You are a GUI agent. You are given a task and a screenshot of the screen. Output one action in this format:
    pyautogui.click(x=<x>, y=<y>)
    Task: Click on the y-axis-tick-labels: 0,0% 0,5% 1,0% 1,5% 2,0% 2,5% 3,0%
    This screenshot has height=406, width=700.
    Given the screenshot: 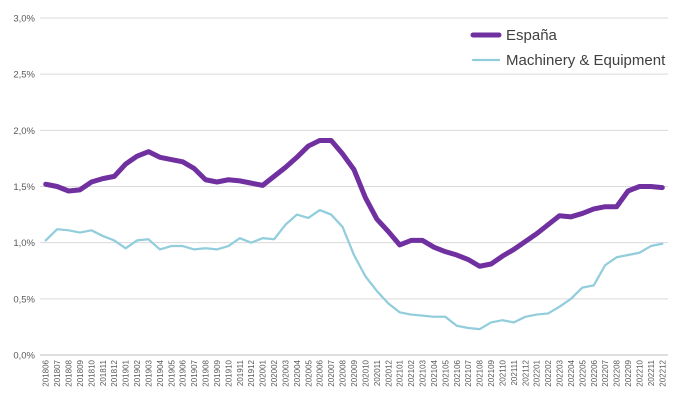 What is the action you would take?
    pyautogui.click(x=24, y=188)
    